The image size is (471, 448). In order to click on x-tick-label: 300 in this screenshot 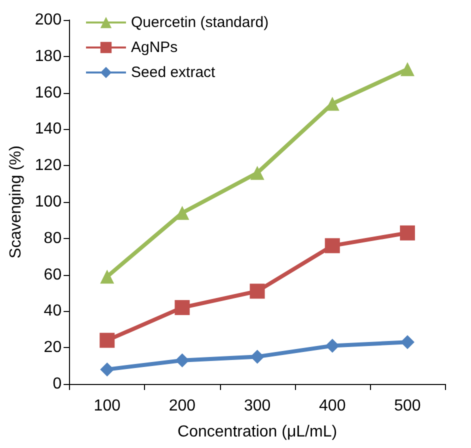, I will do `click(257, 406)`.